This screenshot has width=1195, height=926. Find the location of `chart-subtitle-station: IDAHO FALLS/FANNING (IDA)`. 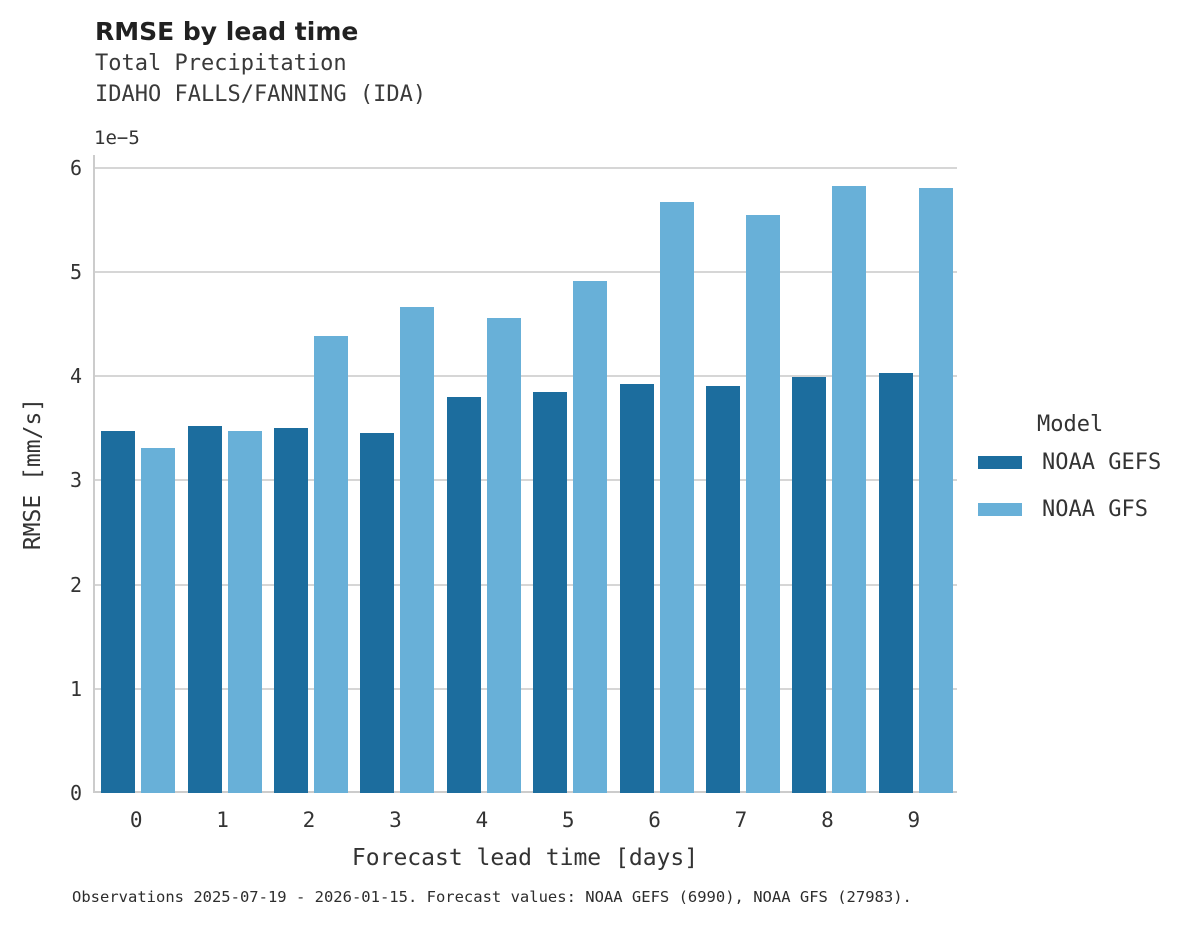

chart-subtitle-station: IDAHO FALLS/FANNING (IDA) is located at coordinates (261, 94).